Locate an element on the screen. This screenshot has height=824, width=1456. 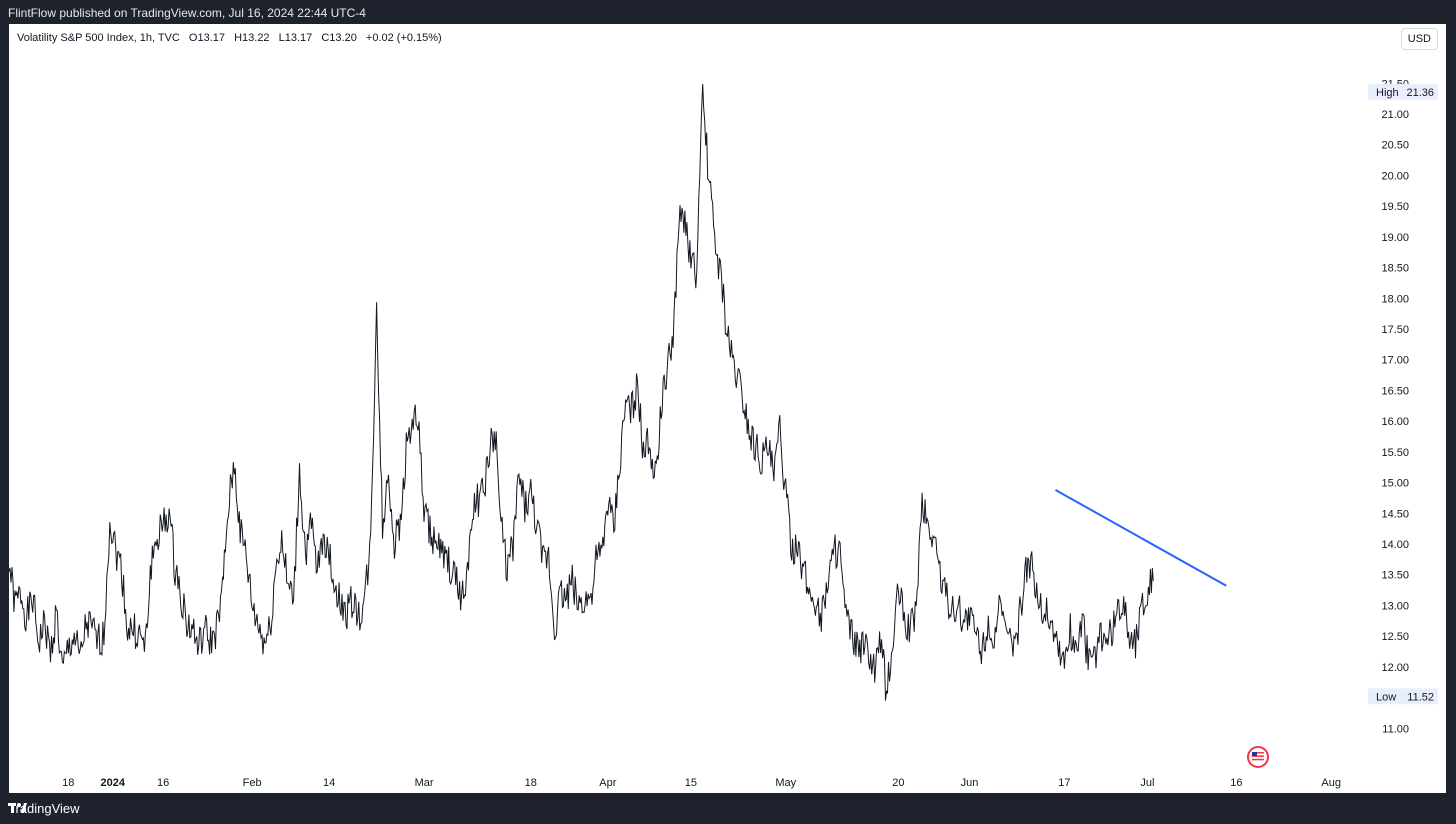
y-tick-label: 17.50 is located at coordinates (1395, 330).